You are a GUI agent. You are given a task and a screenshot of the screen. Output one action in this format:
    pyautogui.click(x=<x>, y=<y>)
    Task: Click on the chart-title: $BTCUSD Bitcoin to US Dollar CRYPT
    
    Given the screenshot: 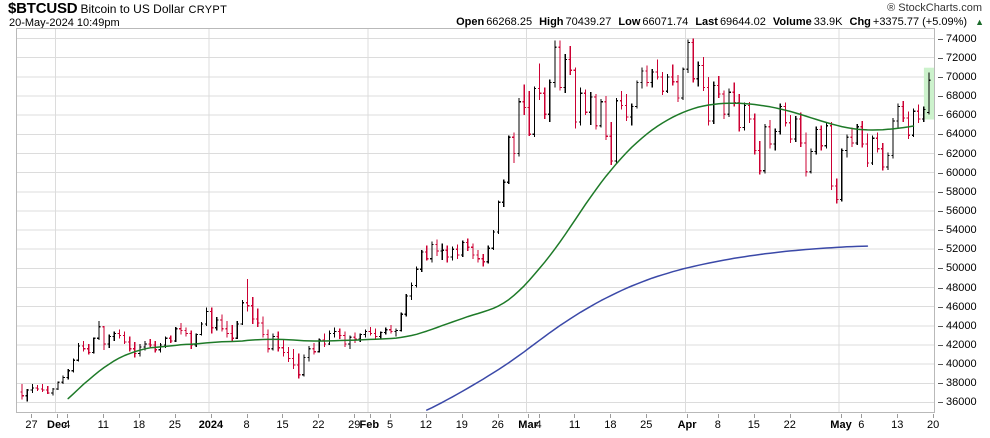 What is the action you would take?
    pyautogui.click(x=117, y=9)
    